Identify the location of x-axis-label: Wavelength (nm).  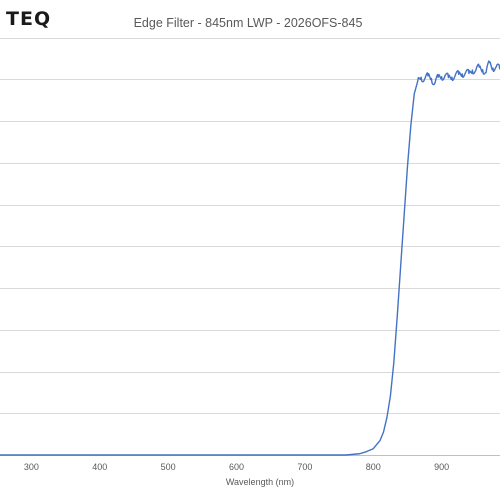
(260, 482).